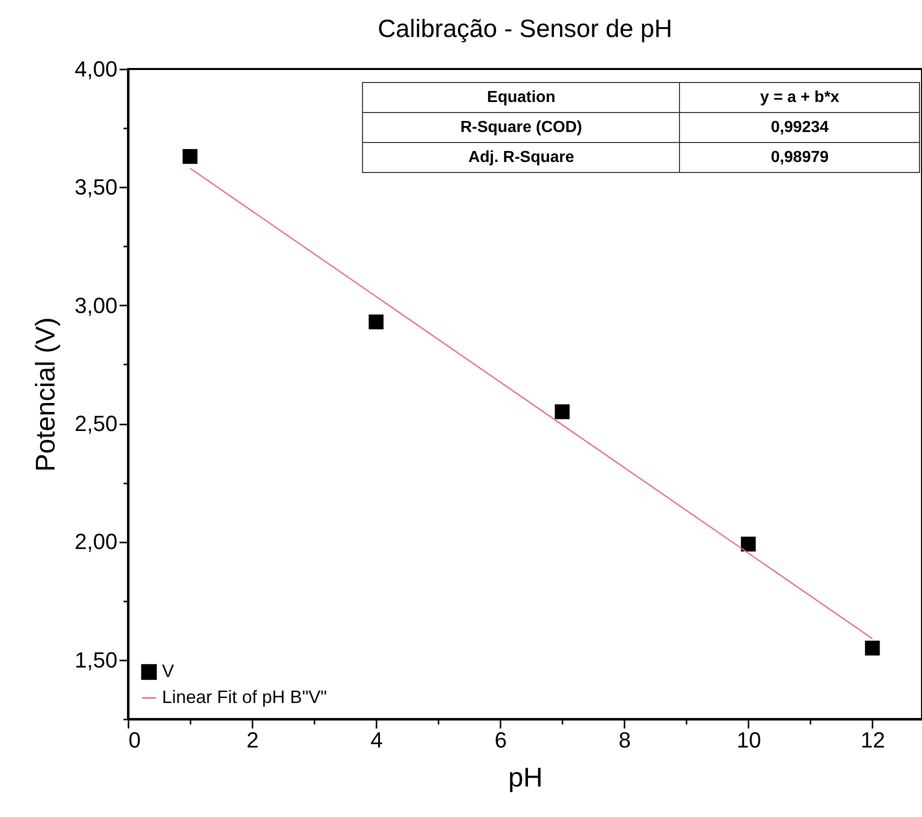 The height and width of the screenshot is (817, 922). What do you see at coordinates (96, 541) in the screenshot?
I see `y-tick-label: 2,00` at bounding box center [96, 541].